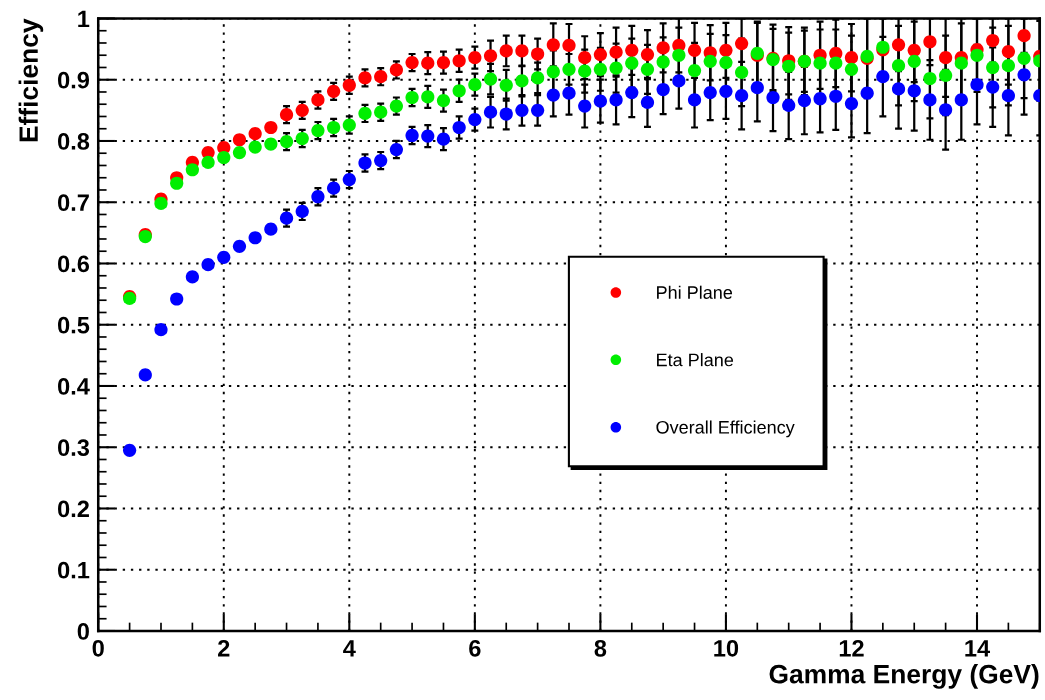 The image size is (1045, 700). I want to click on y-tick-label: 0.9, so click(74, 80).